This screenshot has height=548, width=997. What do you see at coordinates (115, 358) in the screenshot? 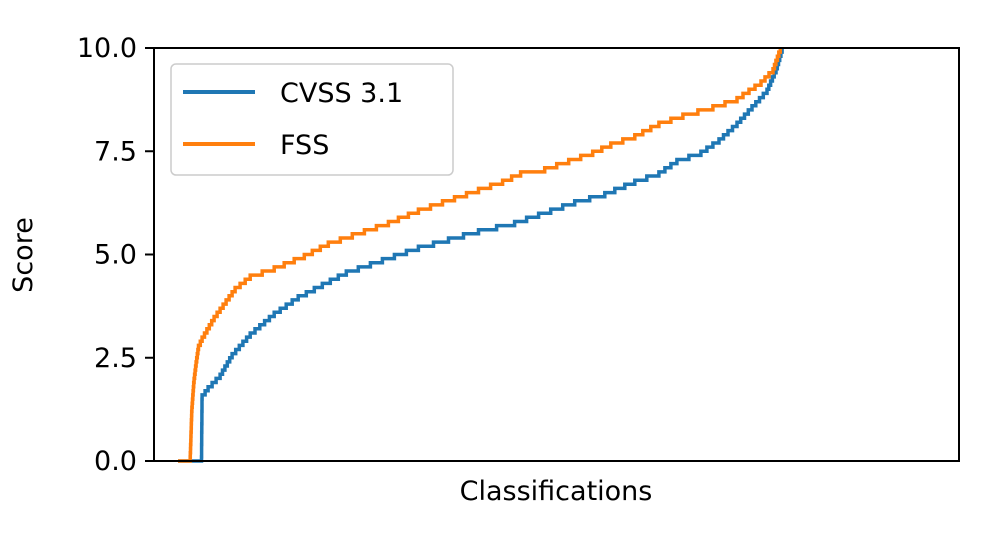
I see `y-tick-label: 2.5` at bounding box center [115, 358].